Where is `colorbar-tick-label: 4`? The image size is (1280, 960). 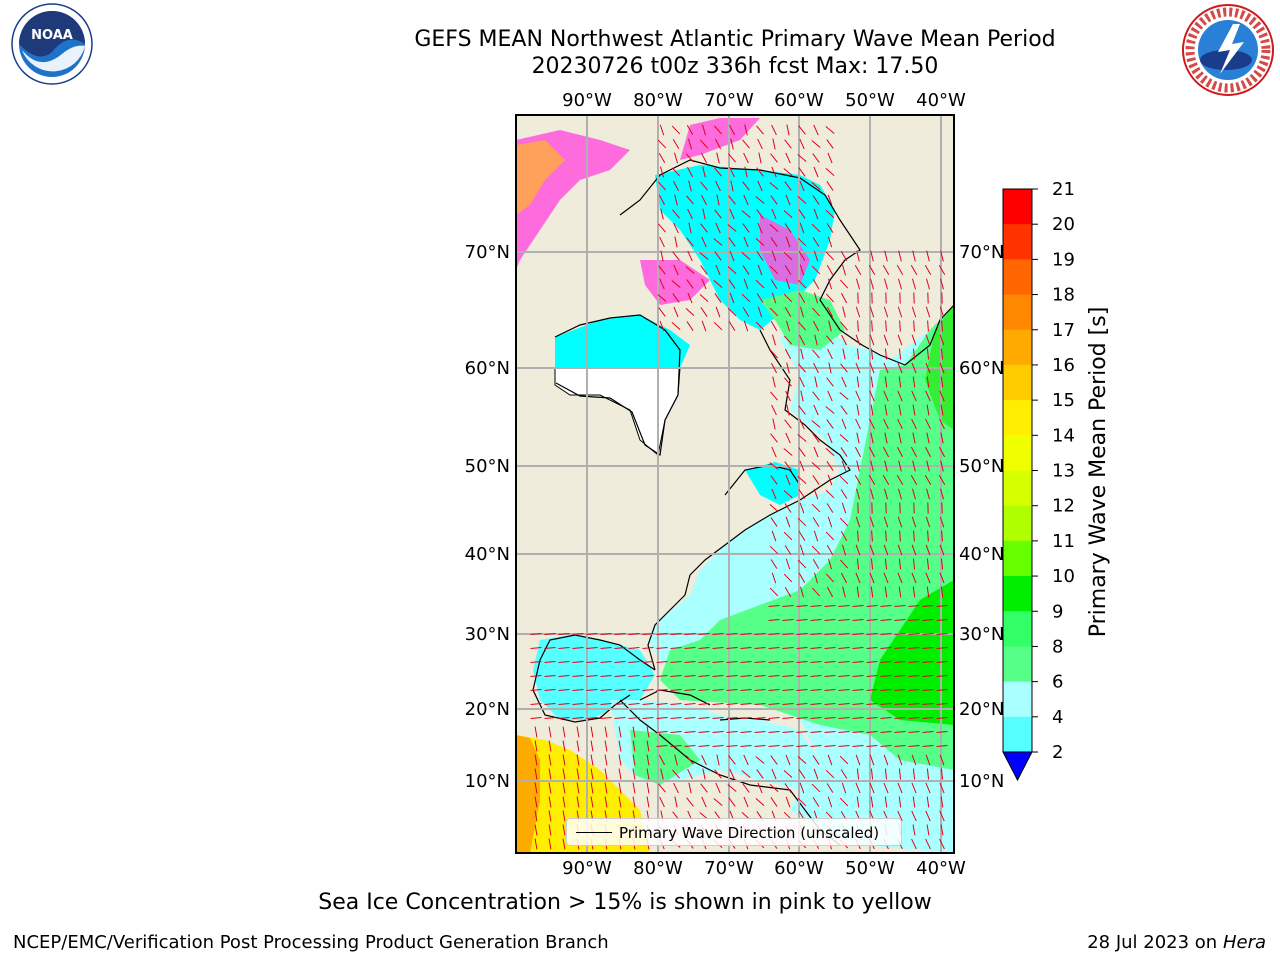 colorbar-tick-label: 4 is located at coordinates (1057, 717).